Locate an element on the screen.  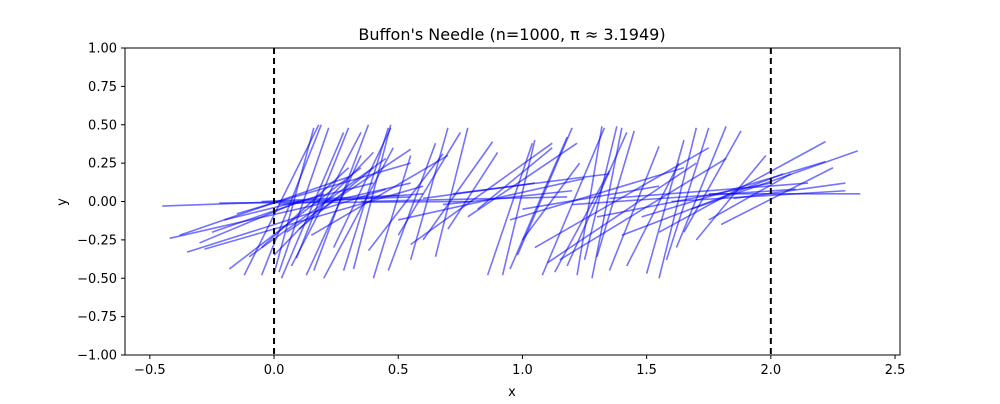
x-tick-label: 2.0 is located at coordinates (770, 370).